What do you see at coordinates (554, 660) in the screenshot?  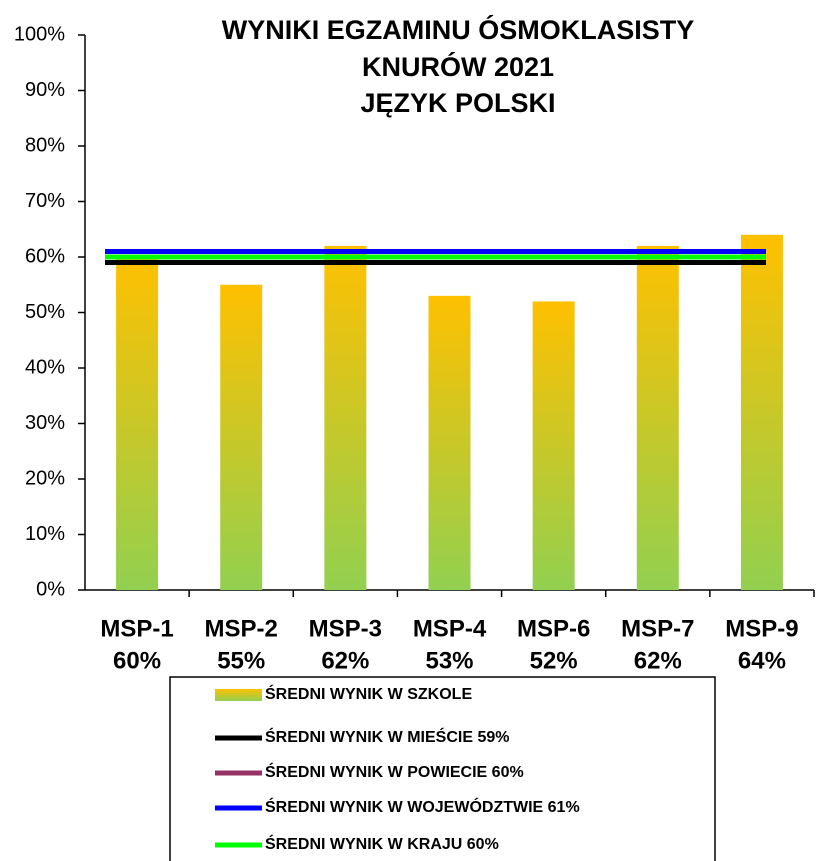 I see `value-label: 52%` at bounding box center [554, 660].